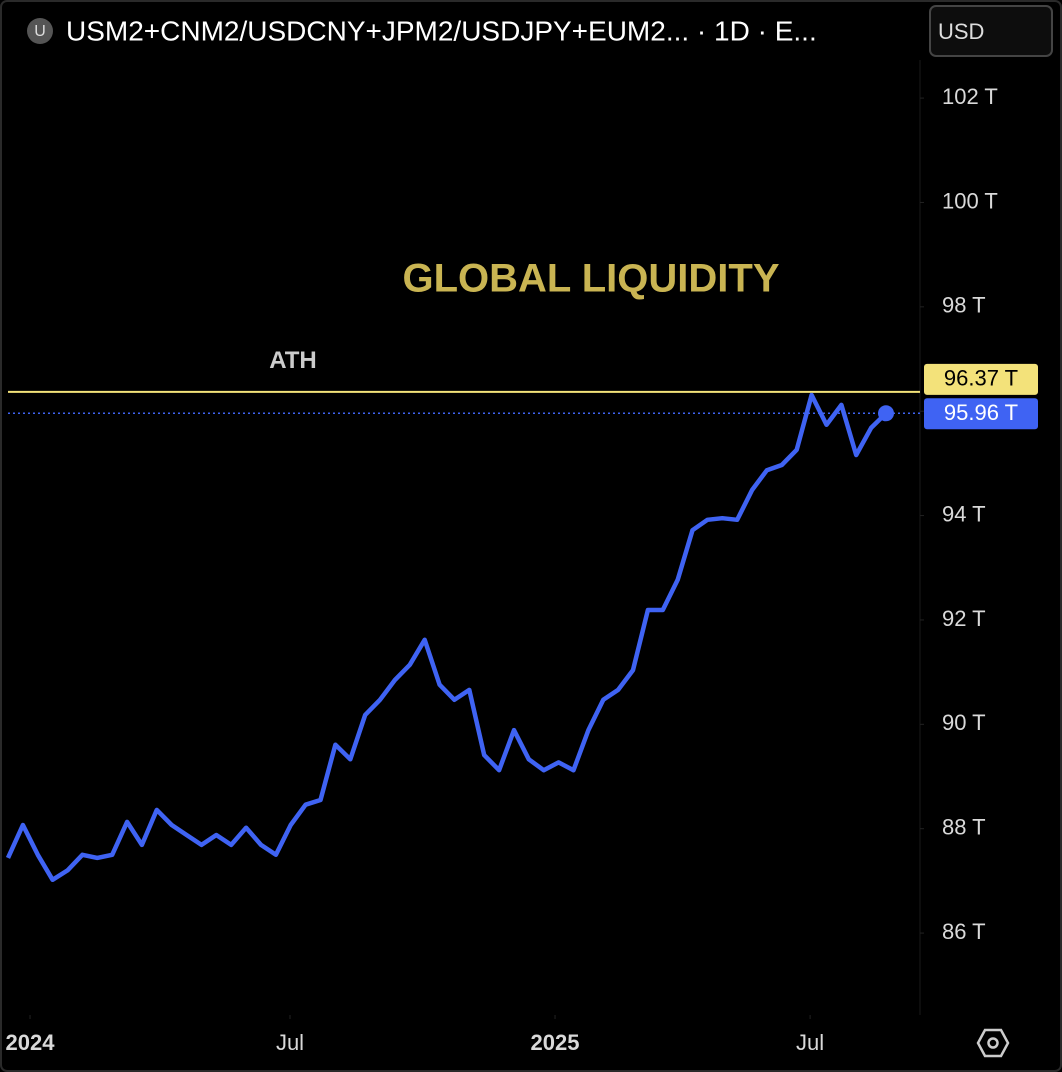 The height and width of the screenshot is (1072, 1062). Describe the element at coordinates (961, 31) in the screenshot. I see `currency-text: USD` at that location.